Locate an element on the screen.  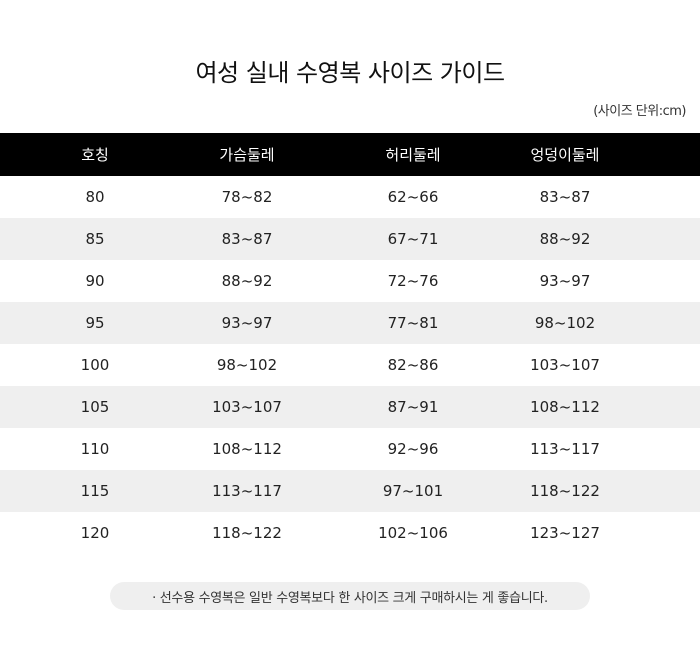
cell-waist: 62~66 is located at coordinates (413, 197).